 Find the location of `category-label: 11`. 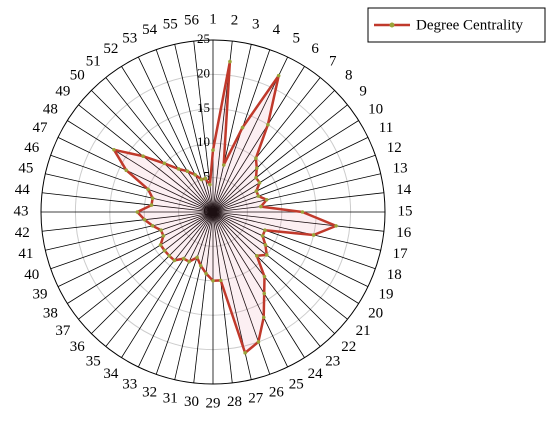

category-label: 11 is located at coordinates (386, 128).